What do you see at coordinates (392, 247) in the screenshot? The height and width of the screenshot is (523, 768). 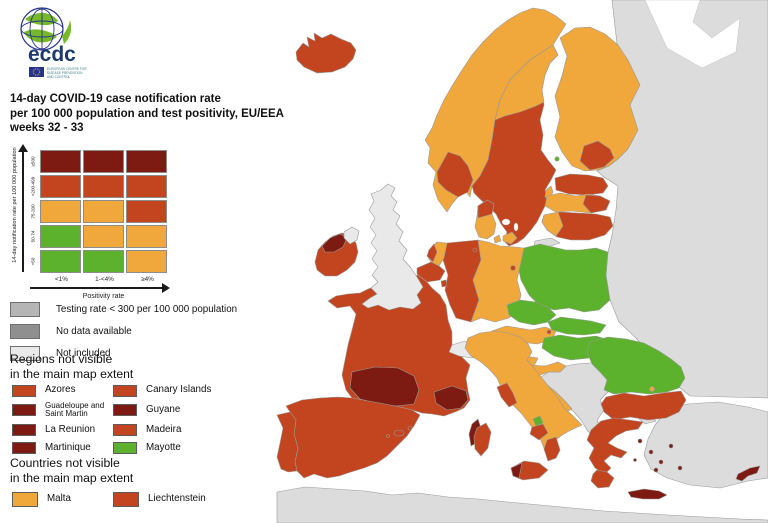 I see `map-country-uk` at bounding box center [392, 247].